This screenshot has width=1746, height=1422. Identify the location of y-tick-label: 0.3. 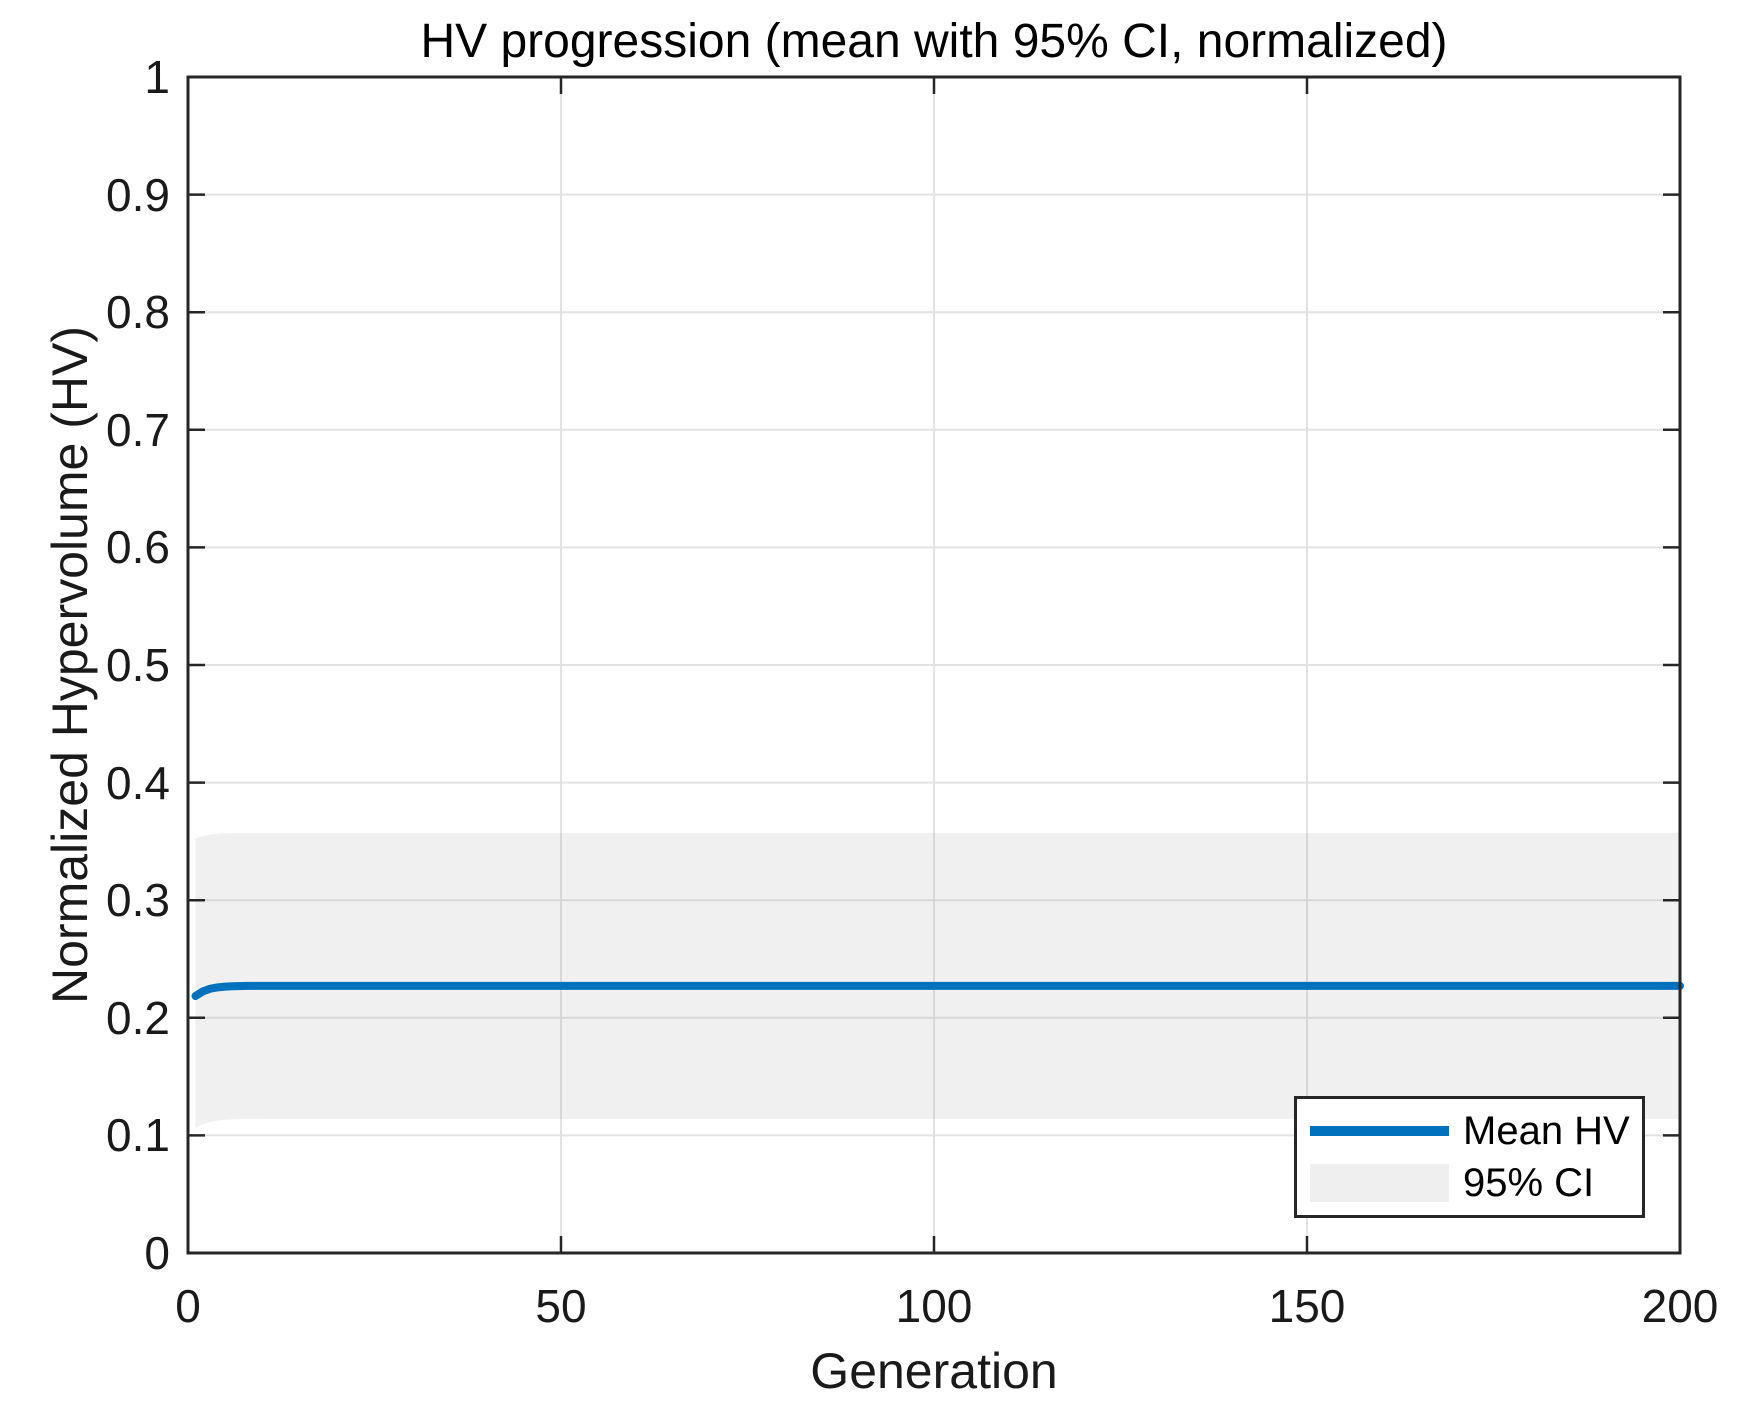
(138, 900).